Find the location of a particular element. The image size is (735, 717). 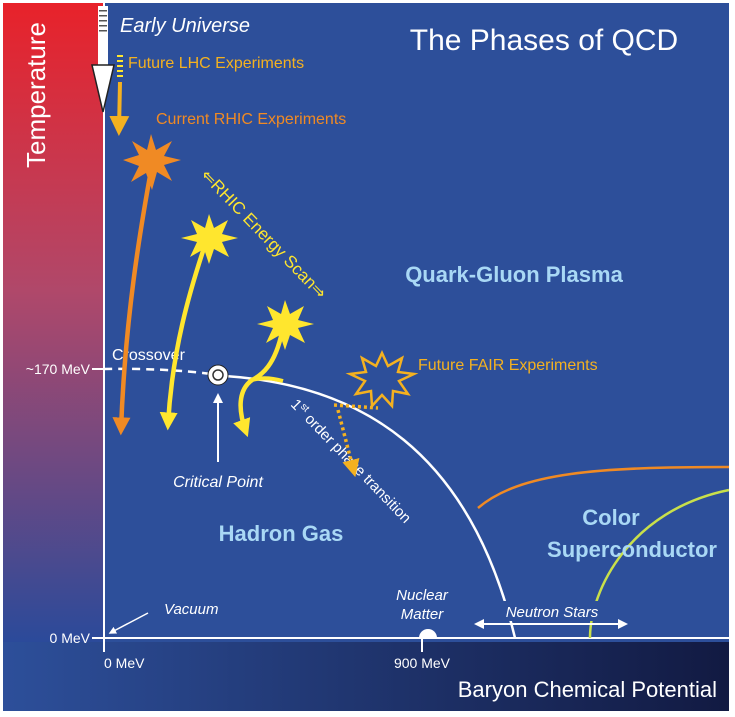

neutron-stars-label: Neutron Stars is located at coordinates (552, 612).